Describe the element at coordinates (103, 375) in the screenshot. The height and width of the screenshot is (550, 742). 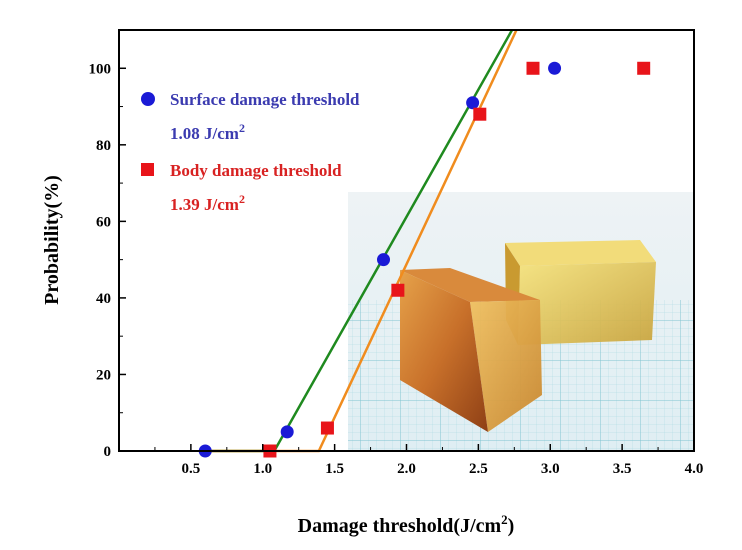
I see `y-tick-label: 20` at that location.